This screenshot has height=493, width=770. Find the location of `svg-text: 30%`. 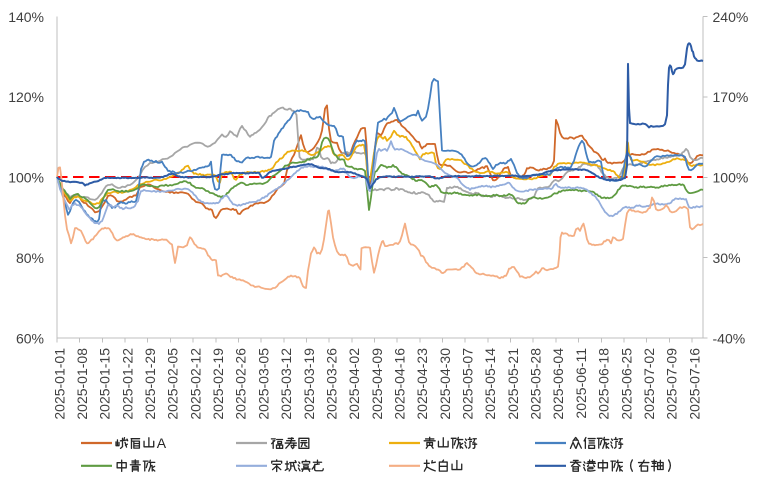

svg-text: 30% is located at coordinates (727, 258).